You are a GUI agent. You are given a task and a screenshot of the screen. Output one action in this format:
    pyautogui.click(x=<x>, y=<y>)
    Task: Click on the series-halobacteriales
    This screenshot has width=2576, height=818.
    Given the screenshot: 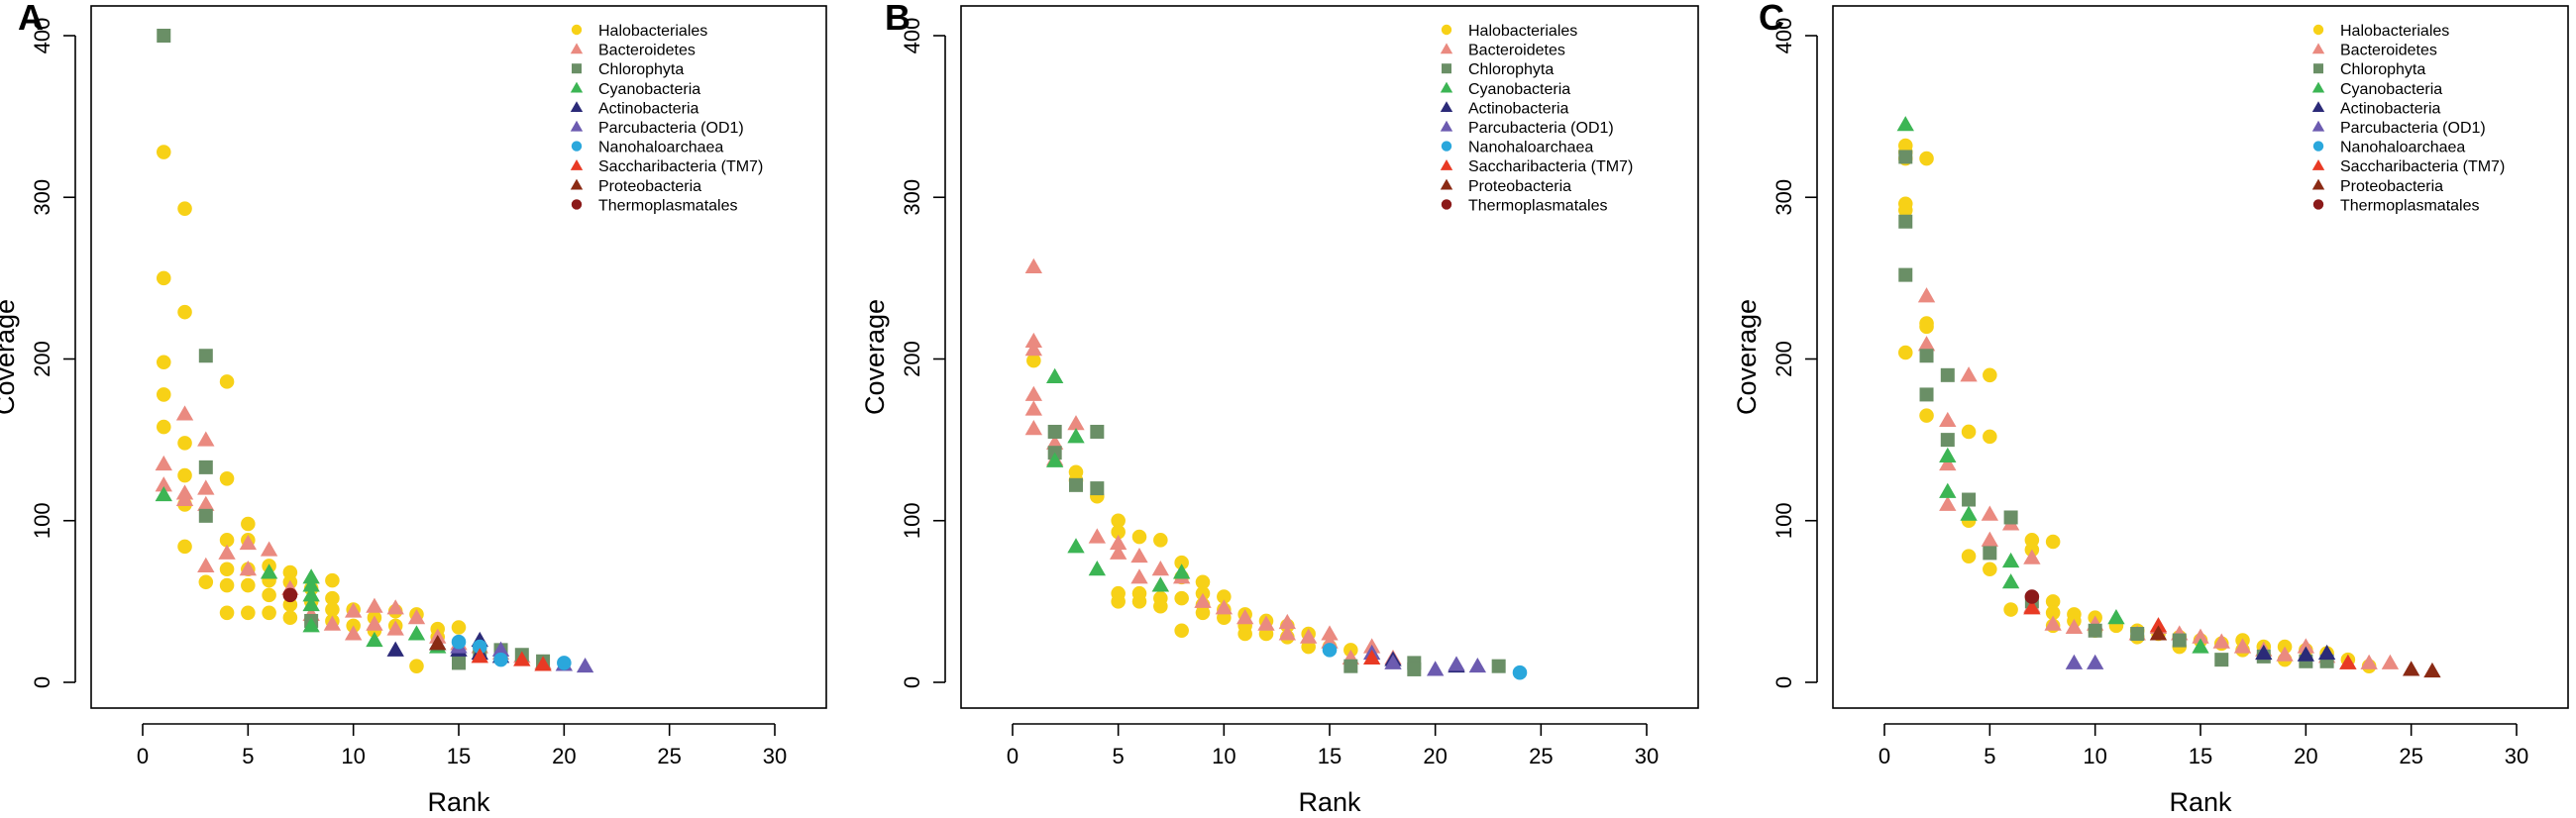 What is the action you would take?
    pyautogui.click(x=2137, y=406)
    